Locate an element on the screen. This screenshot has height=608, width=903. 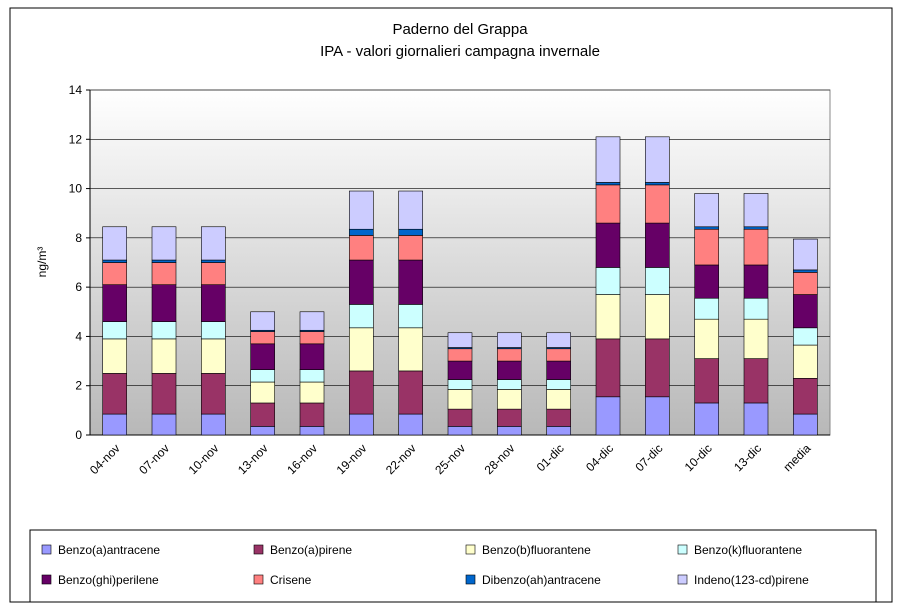
y-tick-label: 10 is located at coordinates (76, 189).